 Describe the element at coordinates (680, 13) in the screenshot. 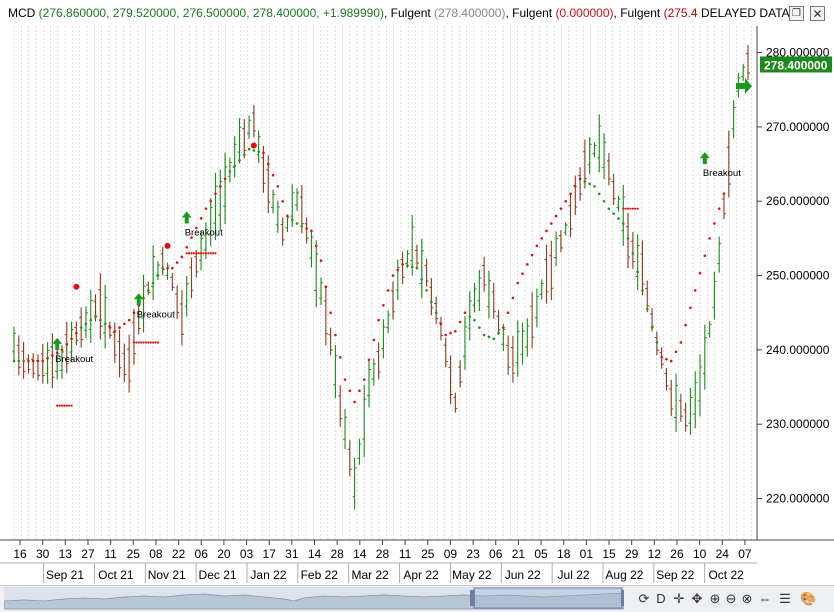

I see `indicator-3-value: (275.4` at that location.